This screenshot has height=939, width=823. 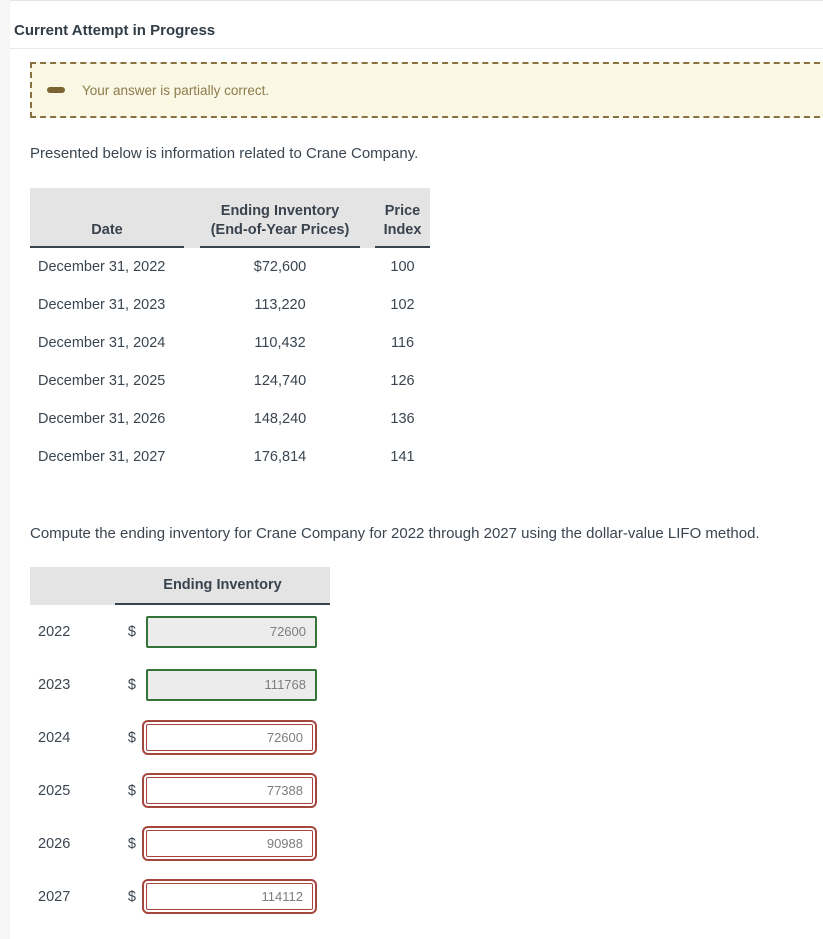 What do you see at coordinates (230, 305) in the screenshot?
I see `table-row: December 31, 2023 113,220 102` at bounding box center [230, 305].